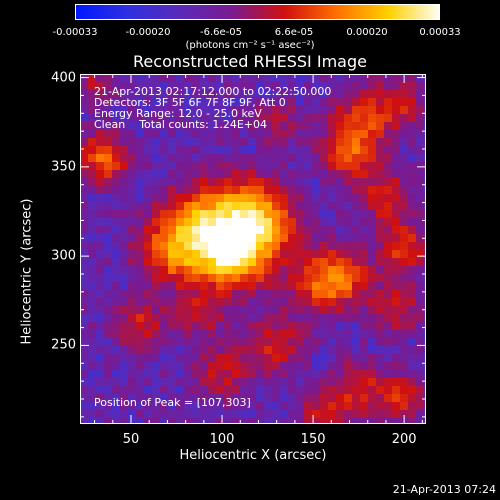  Describe the element at coordinates (221, 32) in the screenshot. I see `colorbar-tick-label: -6.6e-05` at that location.